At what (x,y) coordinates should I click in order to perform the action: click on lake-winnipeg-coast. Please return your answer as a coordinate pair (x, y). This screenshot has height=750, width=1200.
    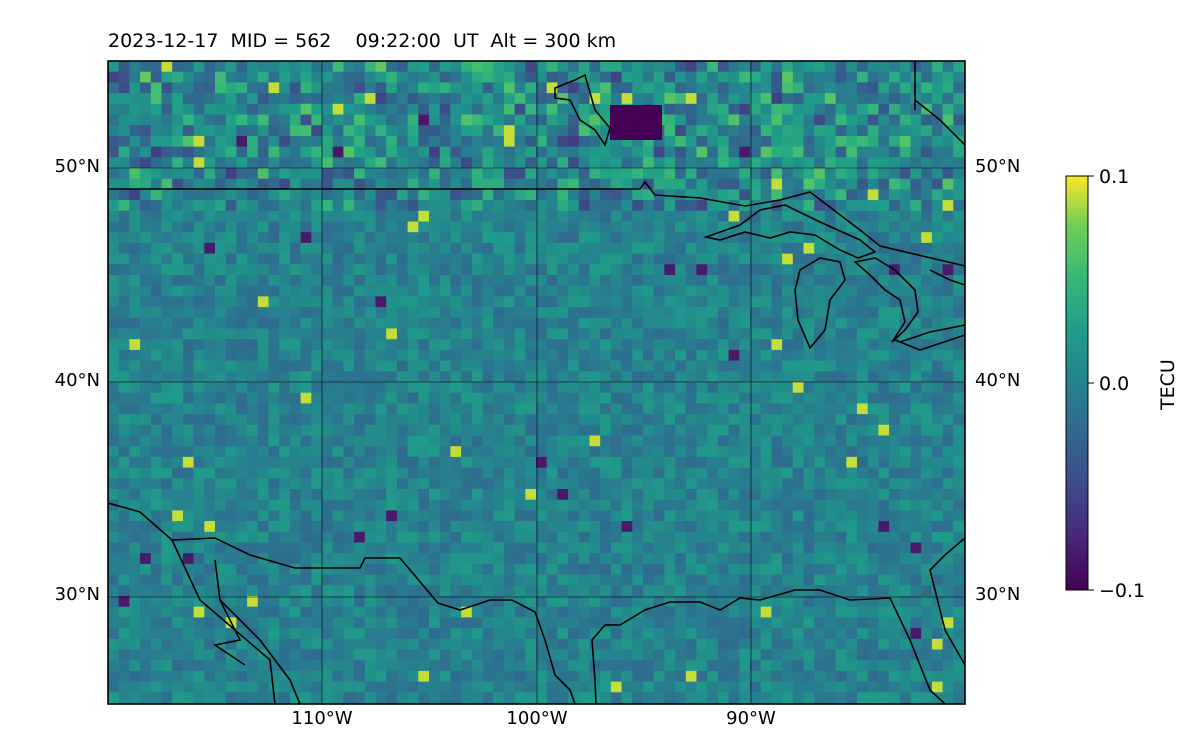
    Looking at the image, I should click on (582, 110).